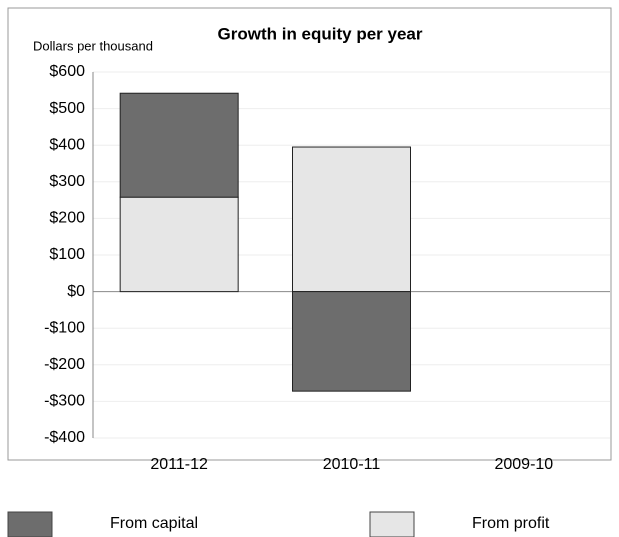  Describe the element at coordinates (67, 254) in the screenshot. I see `y-tick-label: $100` at that location.